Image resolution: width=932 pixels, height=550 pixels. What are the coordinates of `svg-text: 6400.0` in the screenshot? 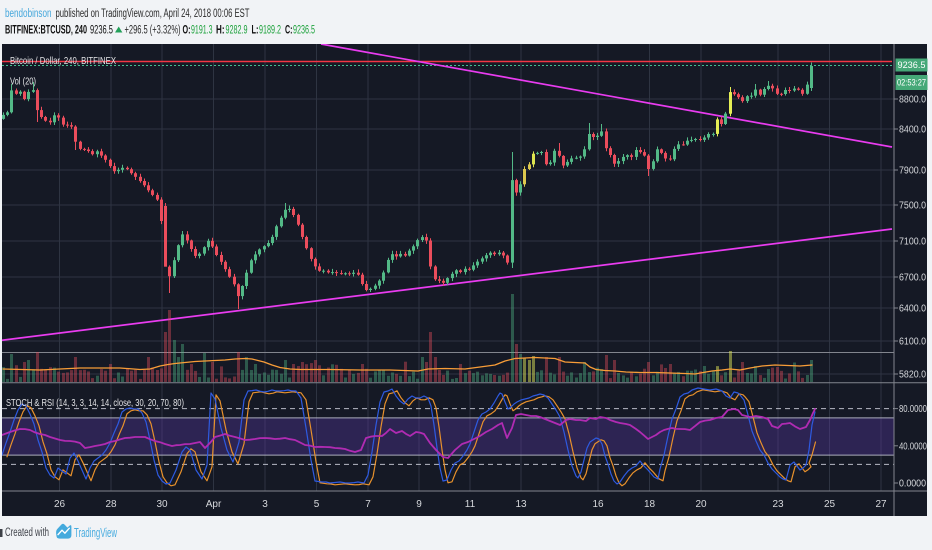 It's located at (912, 309).